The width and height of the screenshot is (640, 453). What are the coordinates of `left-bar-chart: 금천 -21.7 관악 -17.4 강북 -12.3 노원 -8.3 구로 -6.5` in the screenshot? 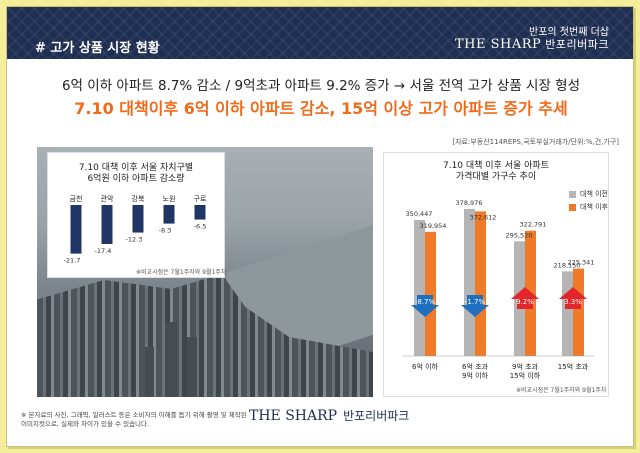 It's located at (135, 229).